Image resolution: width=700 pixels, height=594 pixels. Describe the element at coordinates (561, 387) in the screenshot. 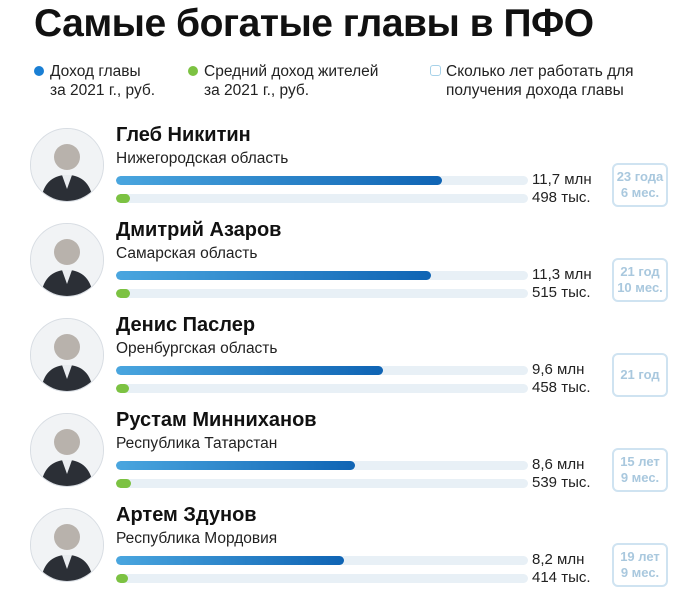

I see `resident-income-label: 458 тыс.` at that location.